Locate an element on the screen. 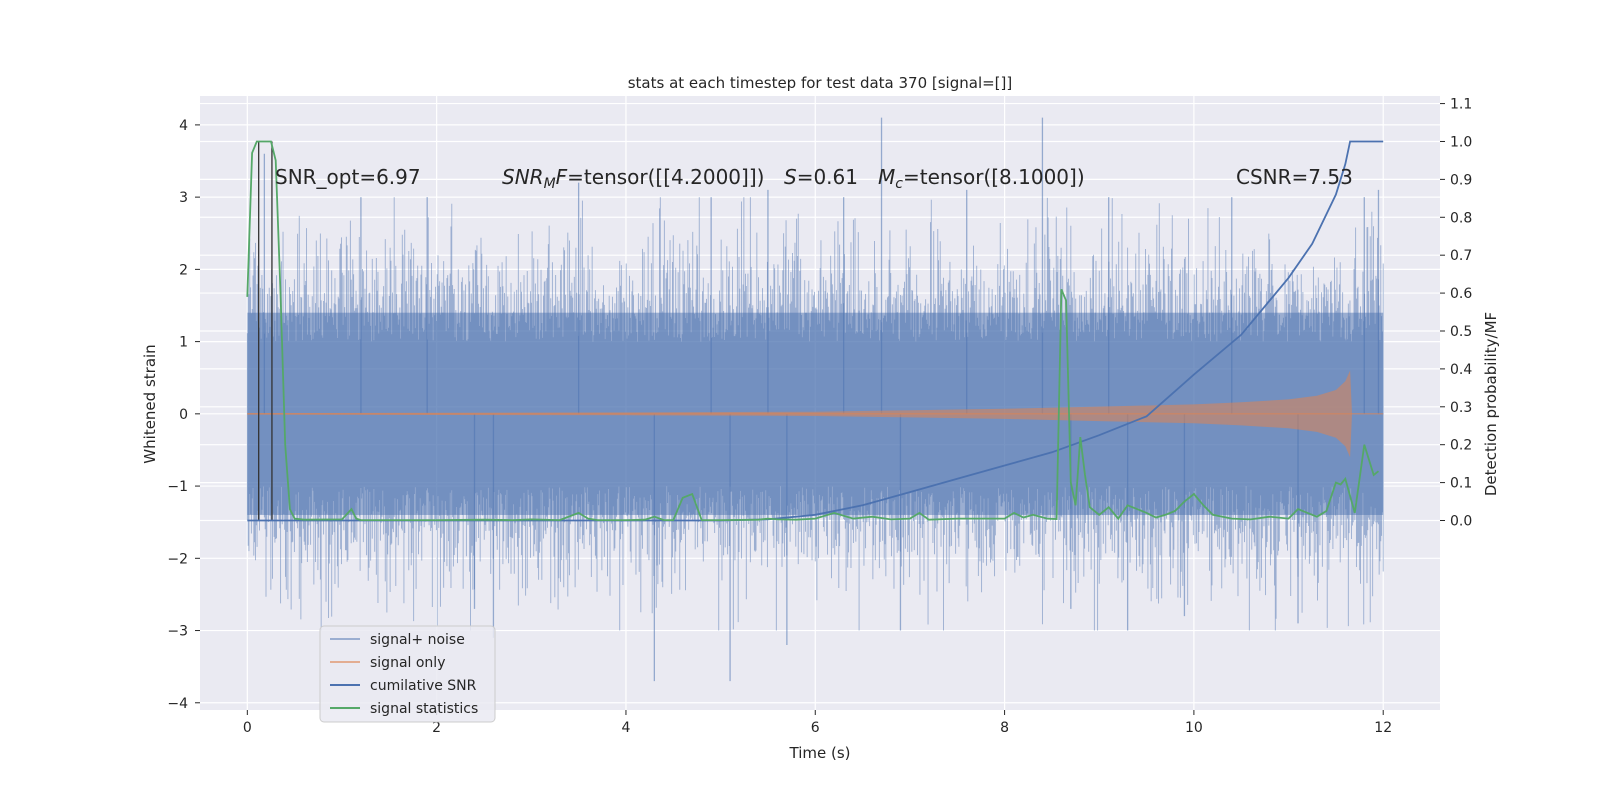 The height and width of the screenshot is (800, 1600). y-tick-label: 2 is located at coordinates (183, 270).